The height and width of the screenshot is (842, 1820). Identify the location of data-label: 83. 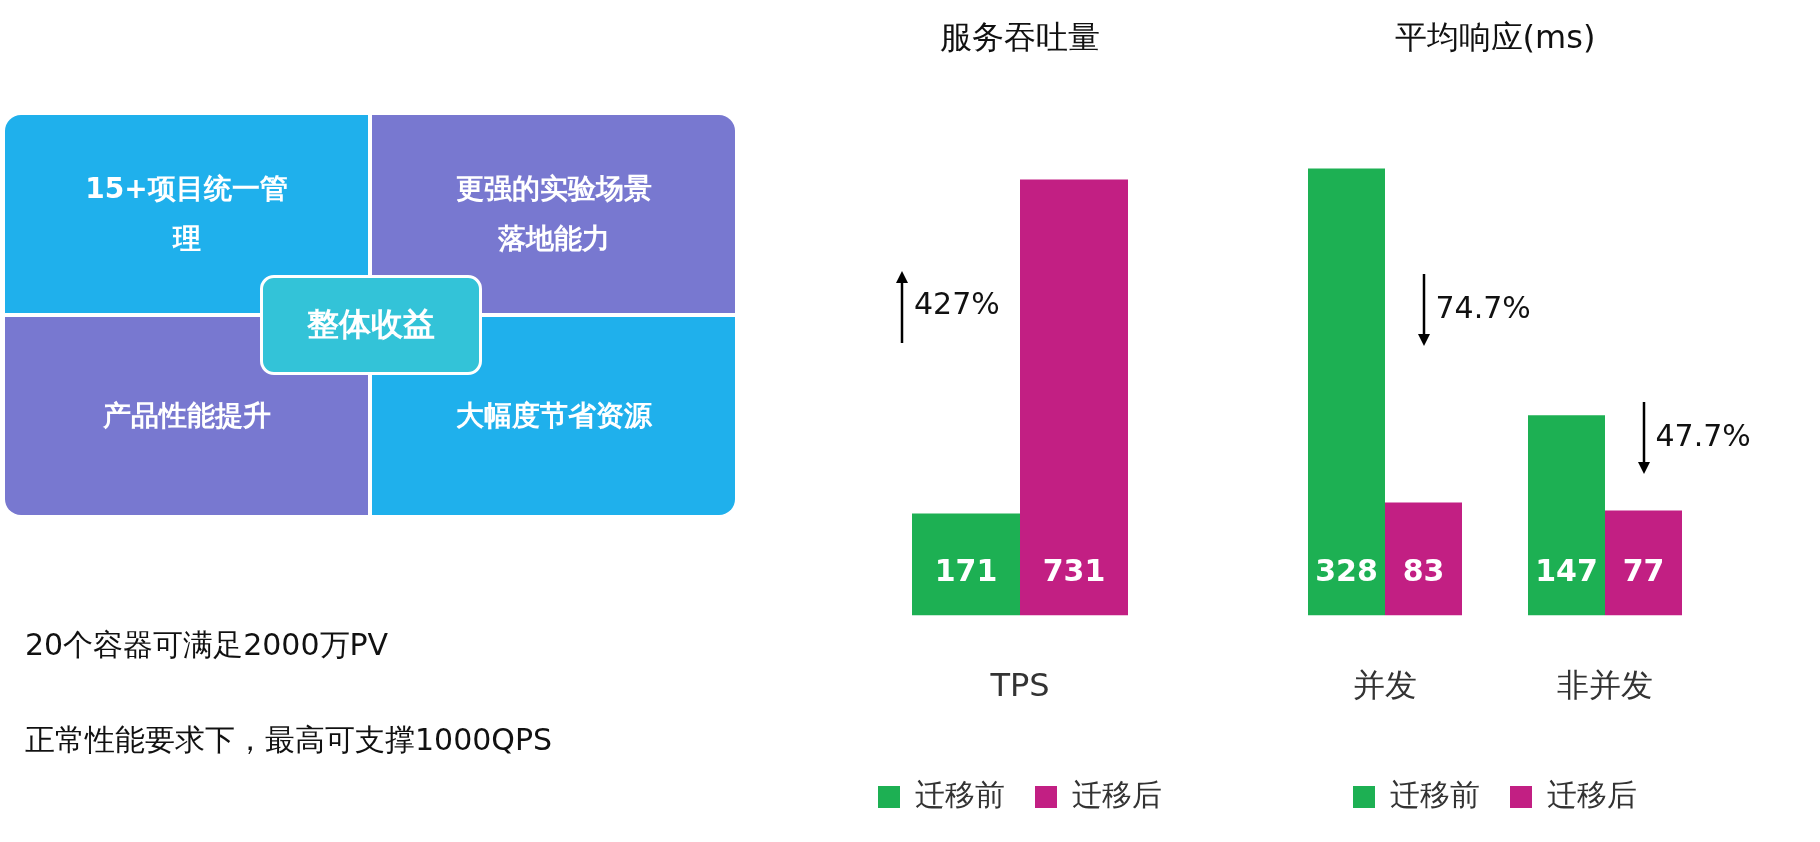
(1423, 571).